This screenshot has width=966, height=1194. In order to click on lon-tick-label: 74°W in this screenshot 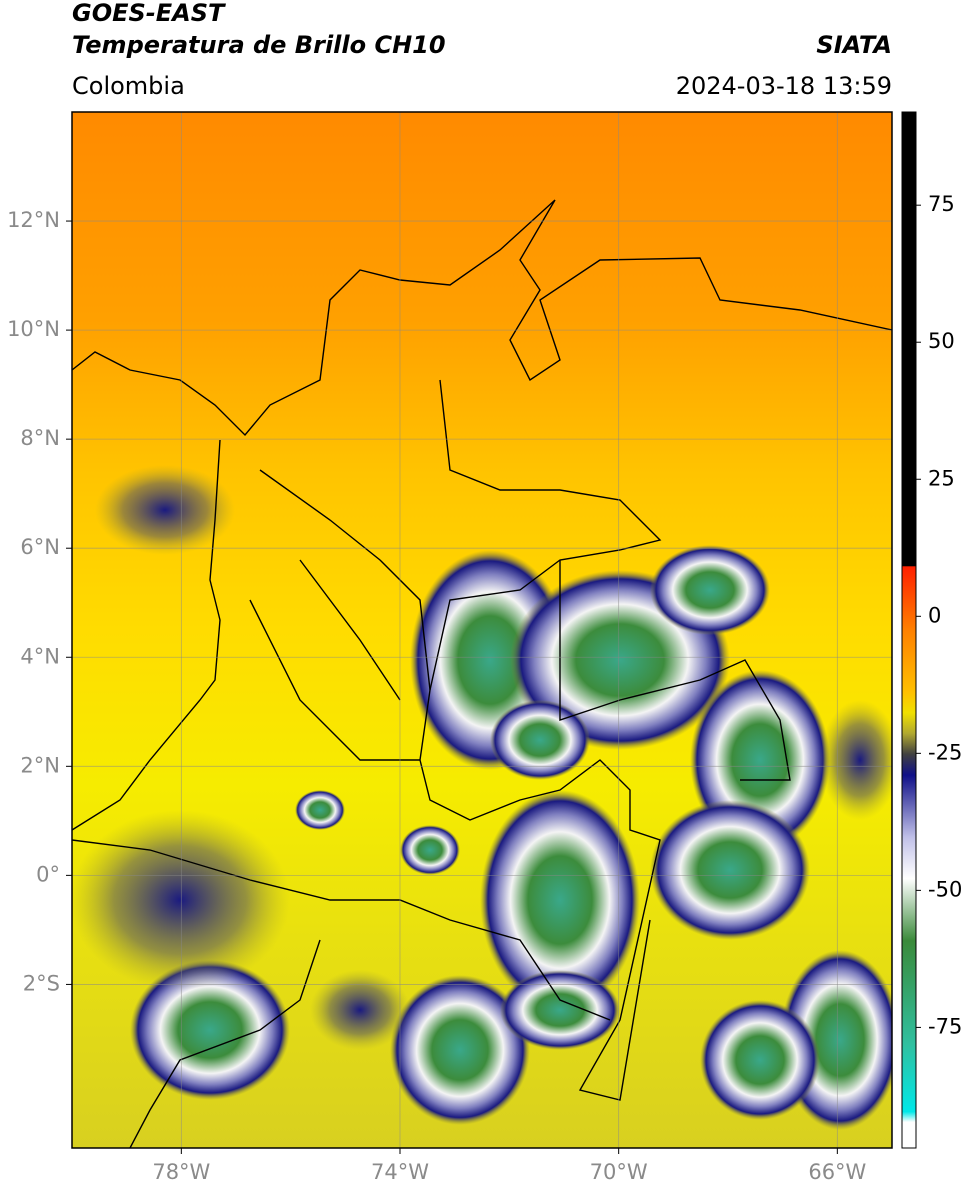, I will do `click(400, 1172)`.